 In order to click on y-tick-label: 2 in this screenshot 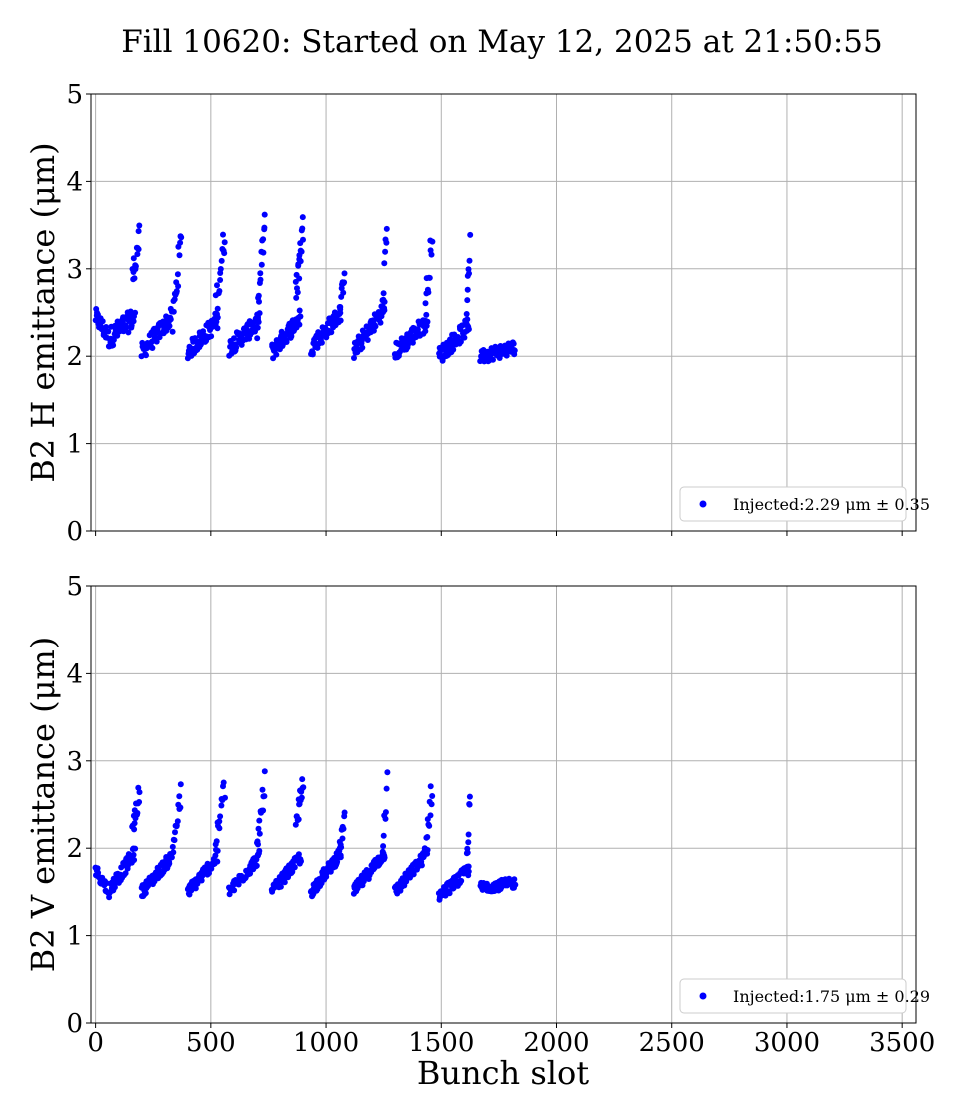, I will do `click(74, 849)`.